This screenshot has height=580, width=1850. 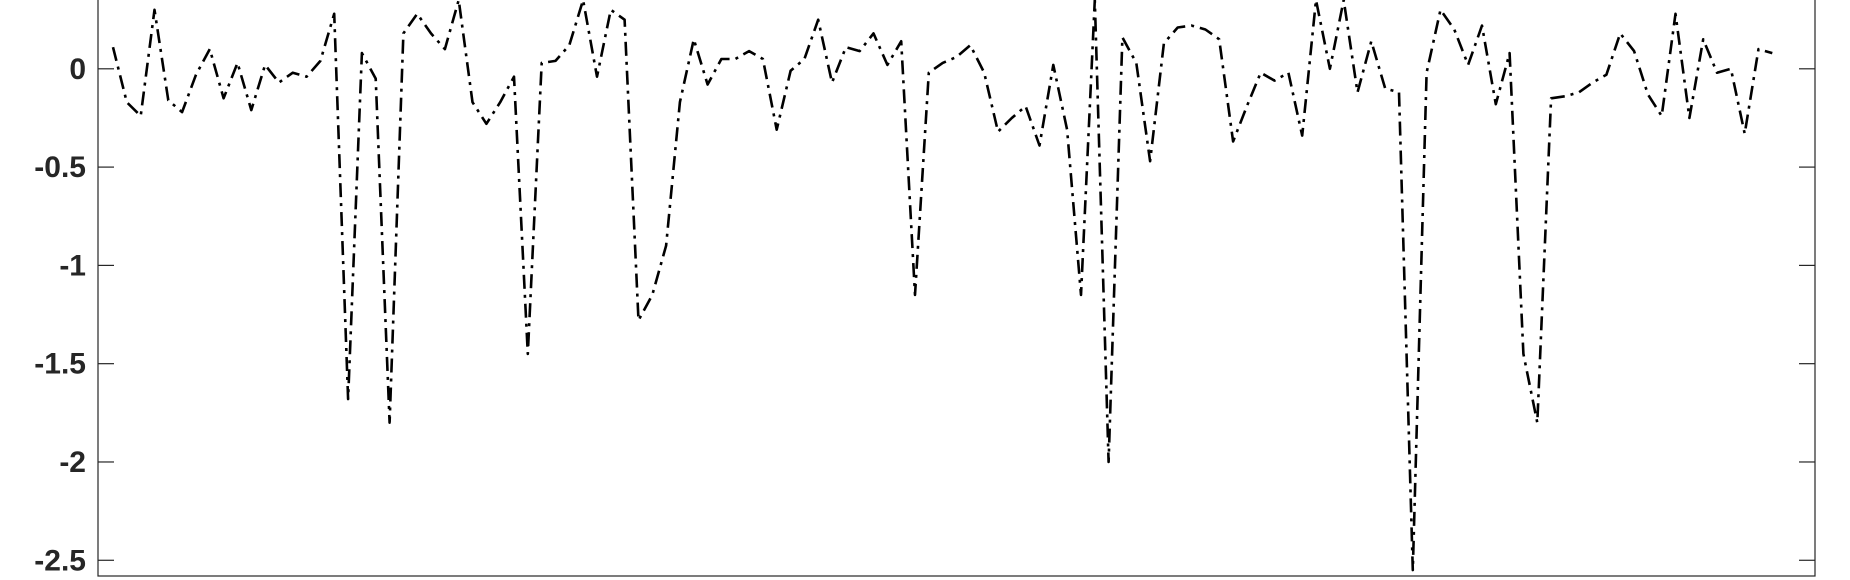 I want to click on y-tick-label: -1, so click(x=72, y=265).